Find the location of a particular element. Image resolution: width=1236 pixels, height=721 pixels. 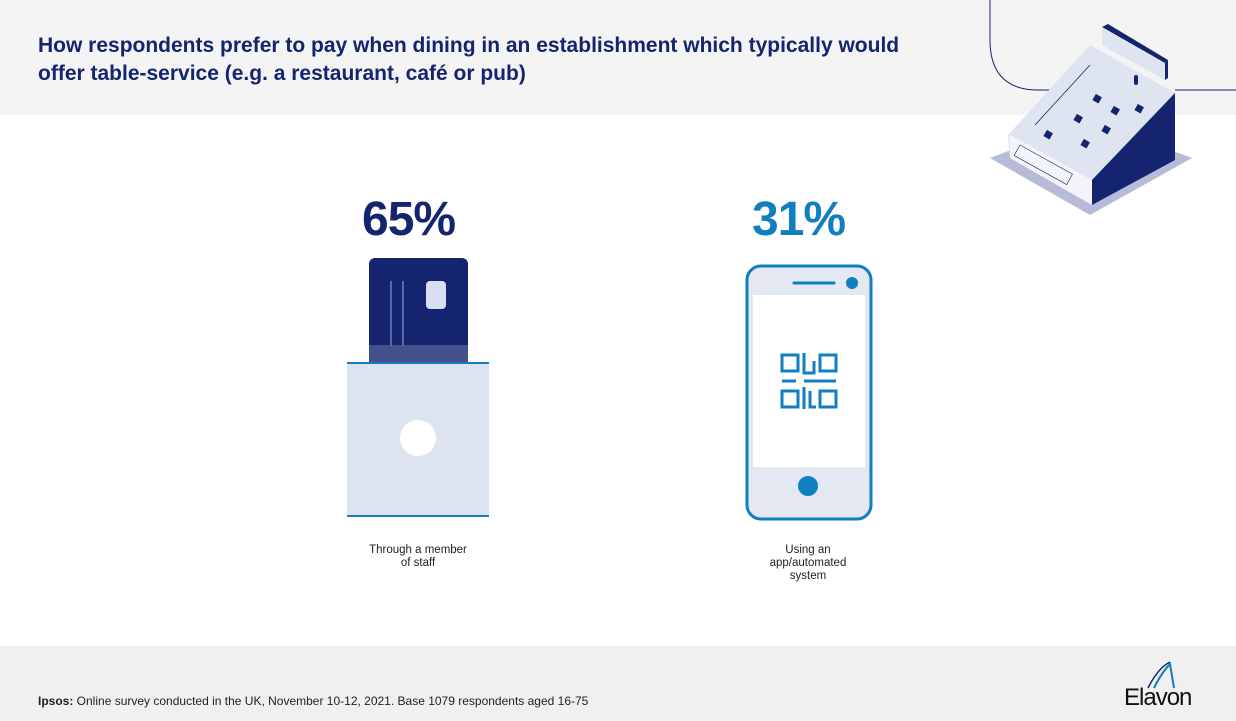

label-line: system is located at coordinates (808, 576).